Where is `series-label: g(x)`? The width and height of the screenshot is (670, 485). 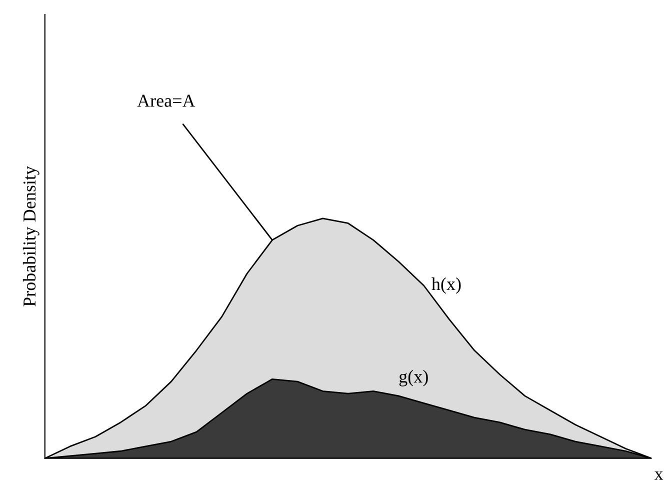 series-label: g(x) is located at coordinates (413, 378).